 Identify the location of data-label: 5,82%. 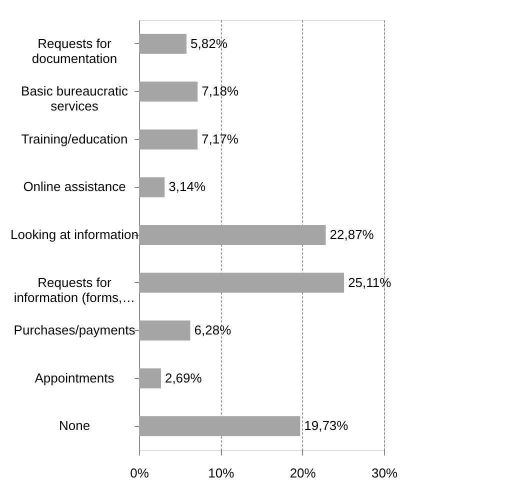
(209, 43).